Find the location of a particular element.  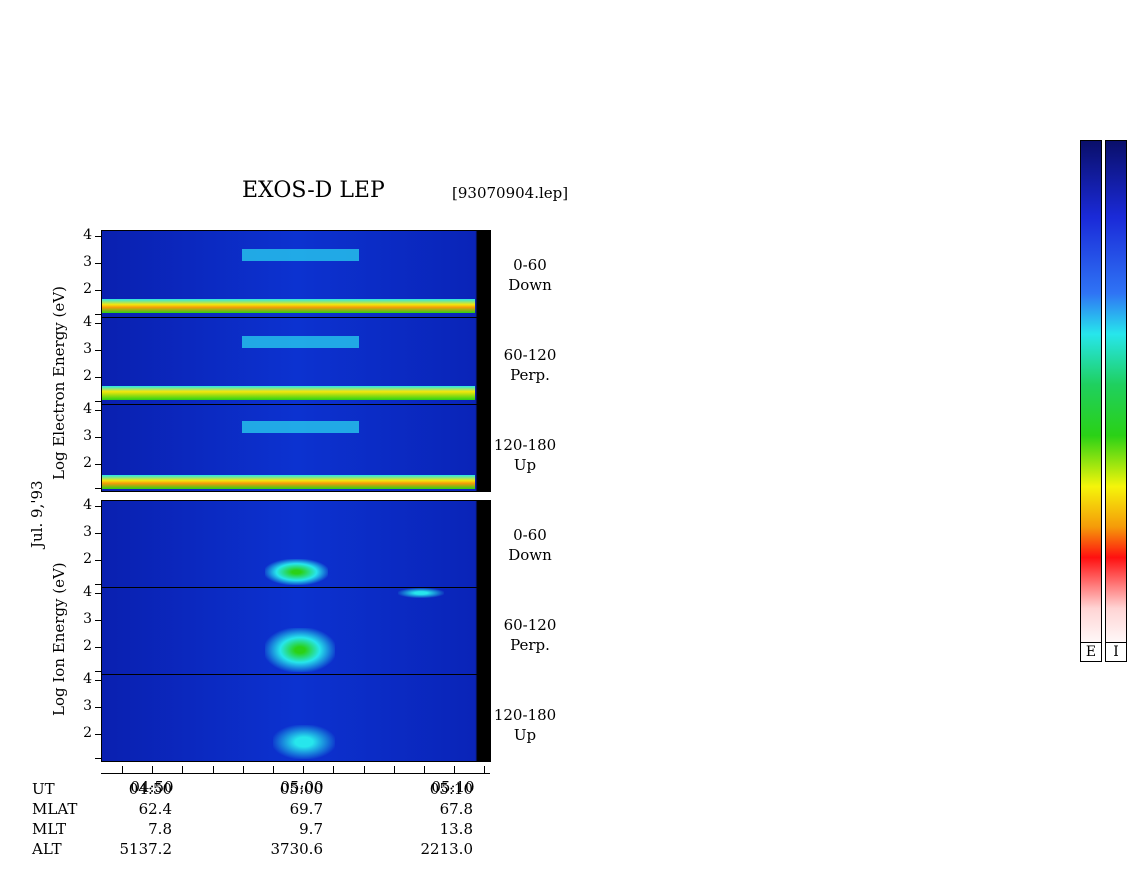

ion-panel-down is located at coordinates (296, 544).